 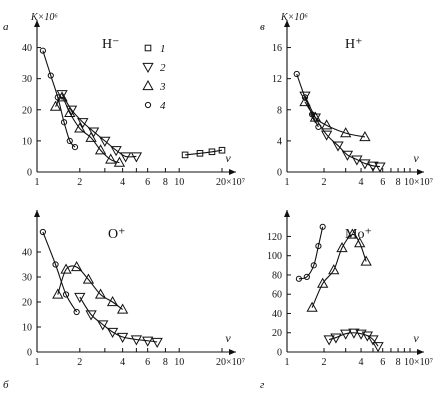 I want to click on legend-label: 4, so click(x=163, y=106).